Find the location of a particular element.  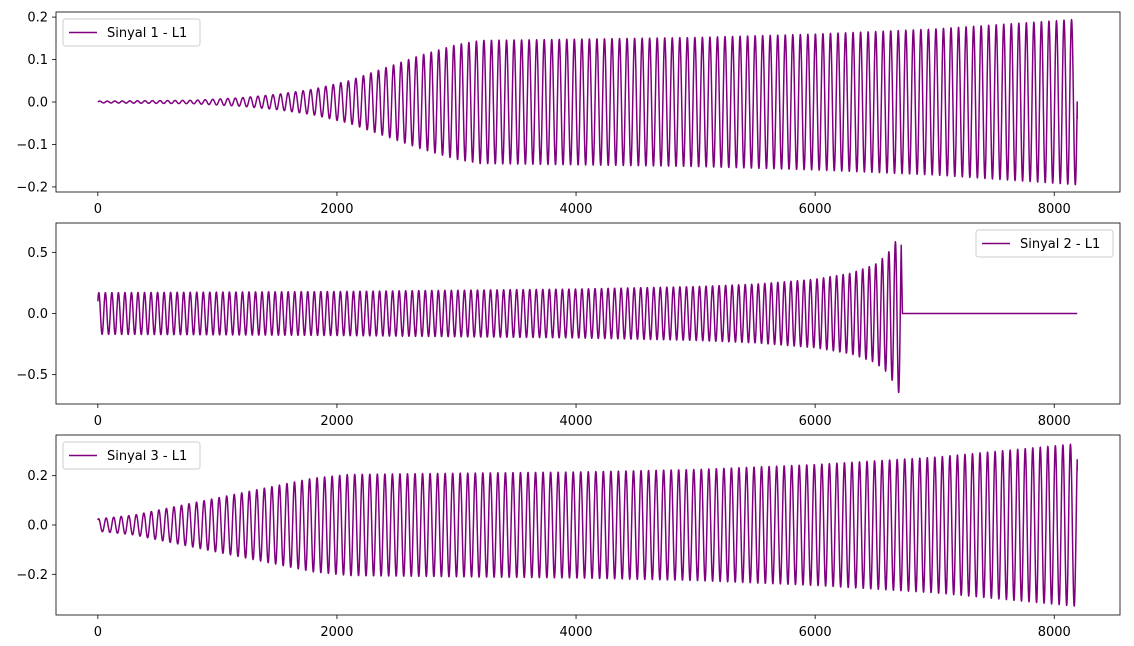

y-tick-label-1-2: −0.1 is located at coordinates (32, 145).